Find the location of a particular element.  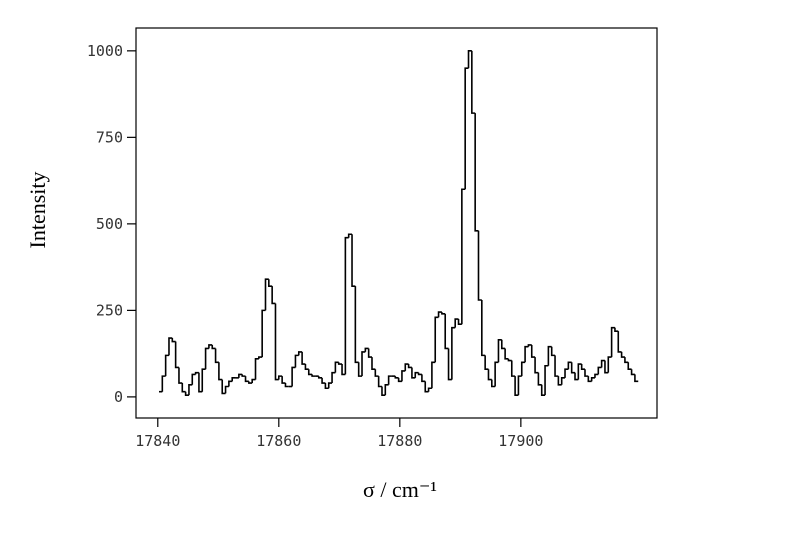

y-axis-label: Intensity is located at coordinates (37, 210).